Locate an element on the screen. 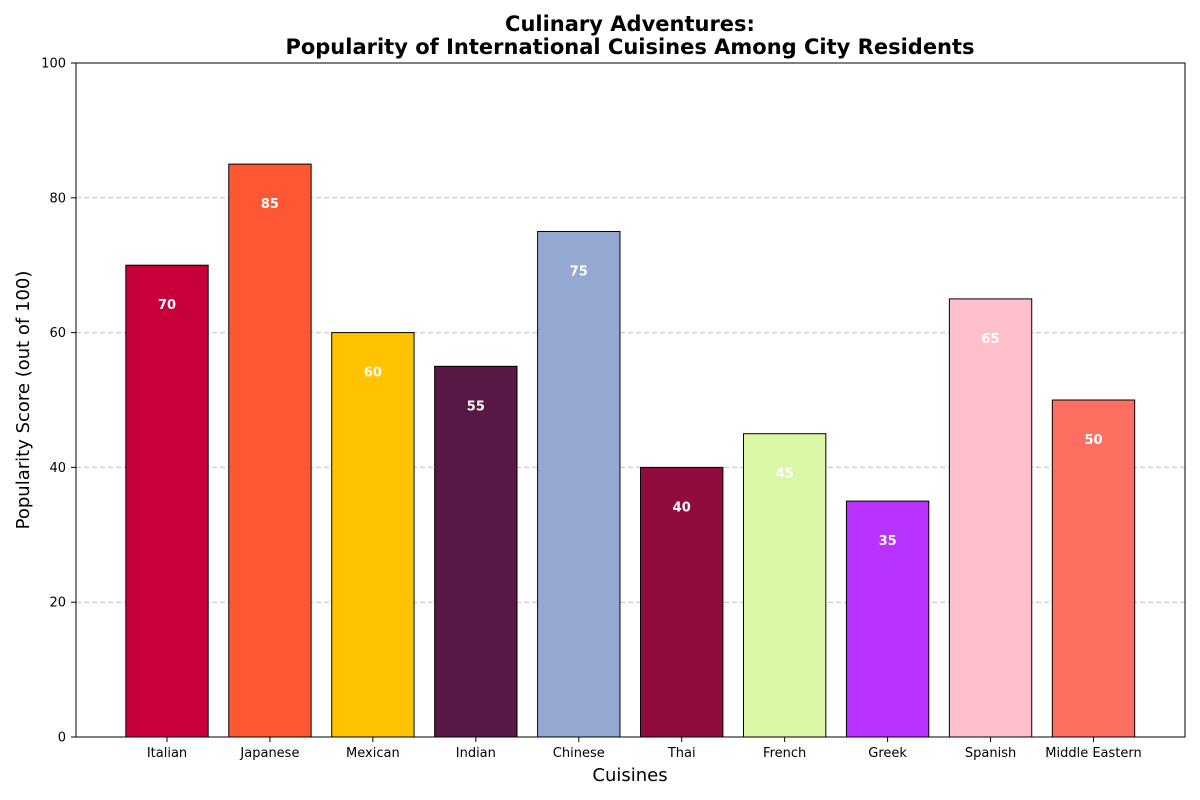  y-tick-label: 0 is located at coordinates (62, 738).